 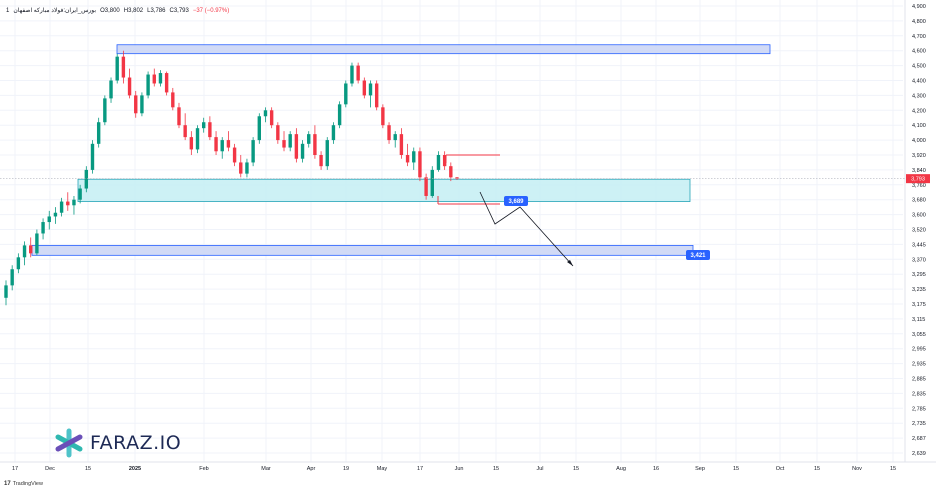 What do you see at coordinates (919, 245) in the screenshot?
I see `y-tick-label: 3,445` at bounding box center [919, 245].